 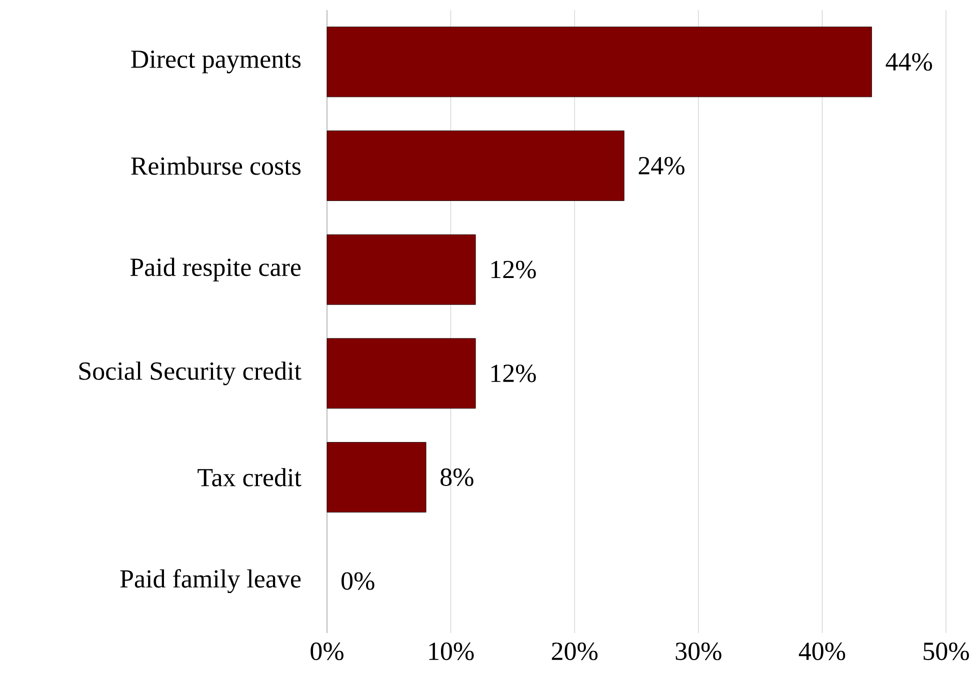 What do you see at coordinates (210, 581) in the screenshot?
I see `y-tick-label: Paid family leave` at bounding box center [210, 581].